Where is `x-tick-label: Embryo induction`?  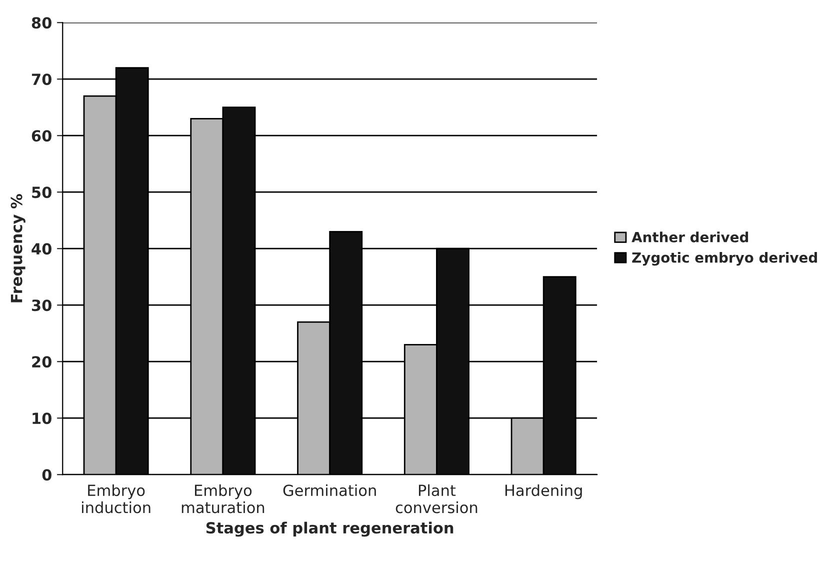
x-tick-label: Embryo induction is located at coordinates (116, 499).